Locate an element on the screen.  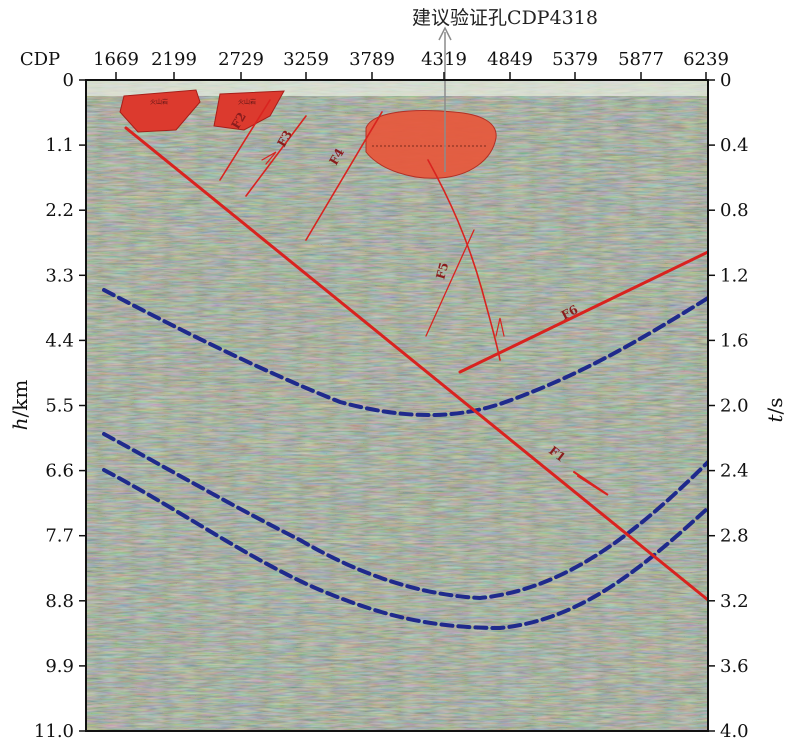
fault-F5-branch is located at coordinates (450, 283).